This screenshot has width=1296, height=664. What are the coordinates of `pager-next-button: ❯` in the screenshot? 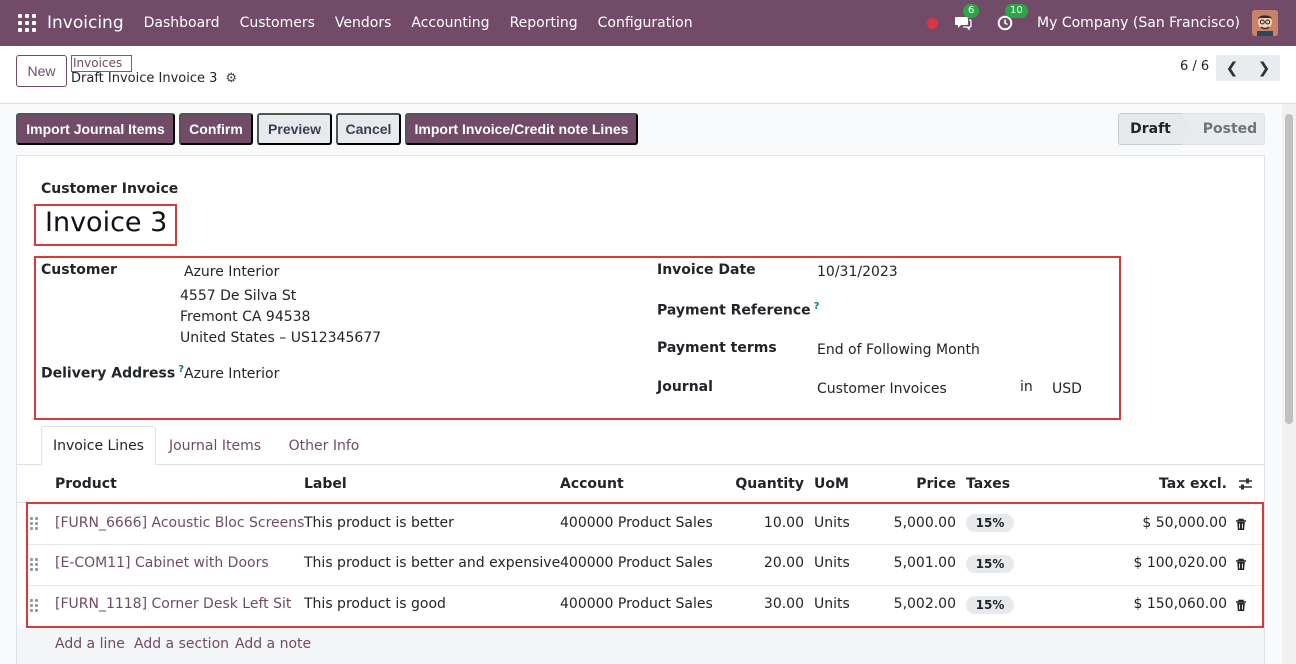 It's located at (1264, 68).